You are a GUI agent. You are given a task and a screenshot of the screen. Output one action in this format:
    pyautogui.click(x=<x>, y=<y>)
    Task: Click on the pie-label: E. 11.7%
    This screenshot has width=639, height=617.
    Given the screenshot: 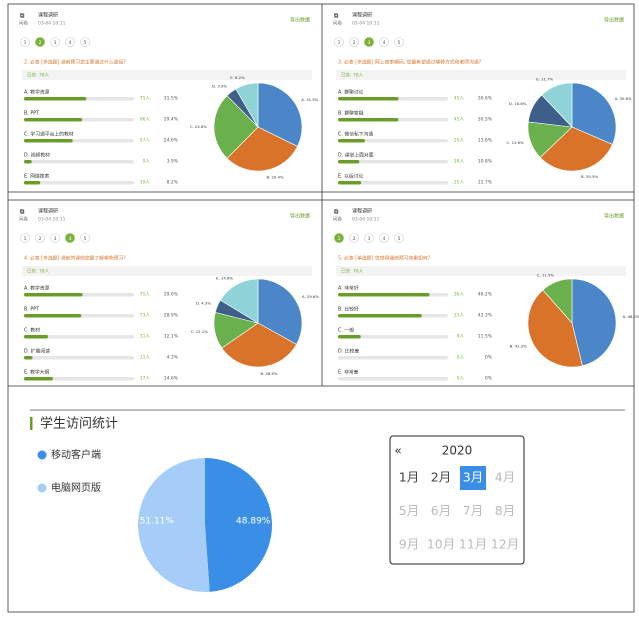 What is the action you would take?
    pyautogui.click(x=544, y=79)
    